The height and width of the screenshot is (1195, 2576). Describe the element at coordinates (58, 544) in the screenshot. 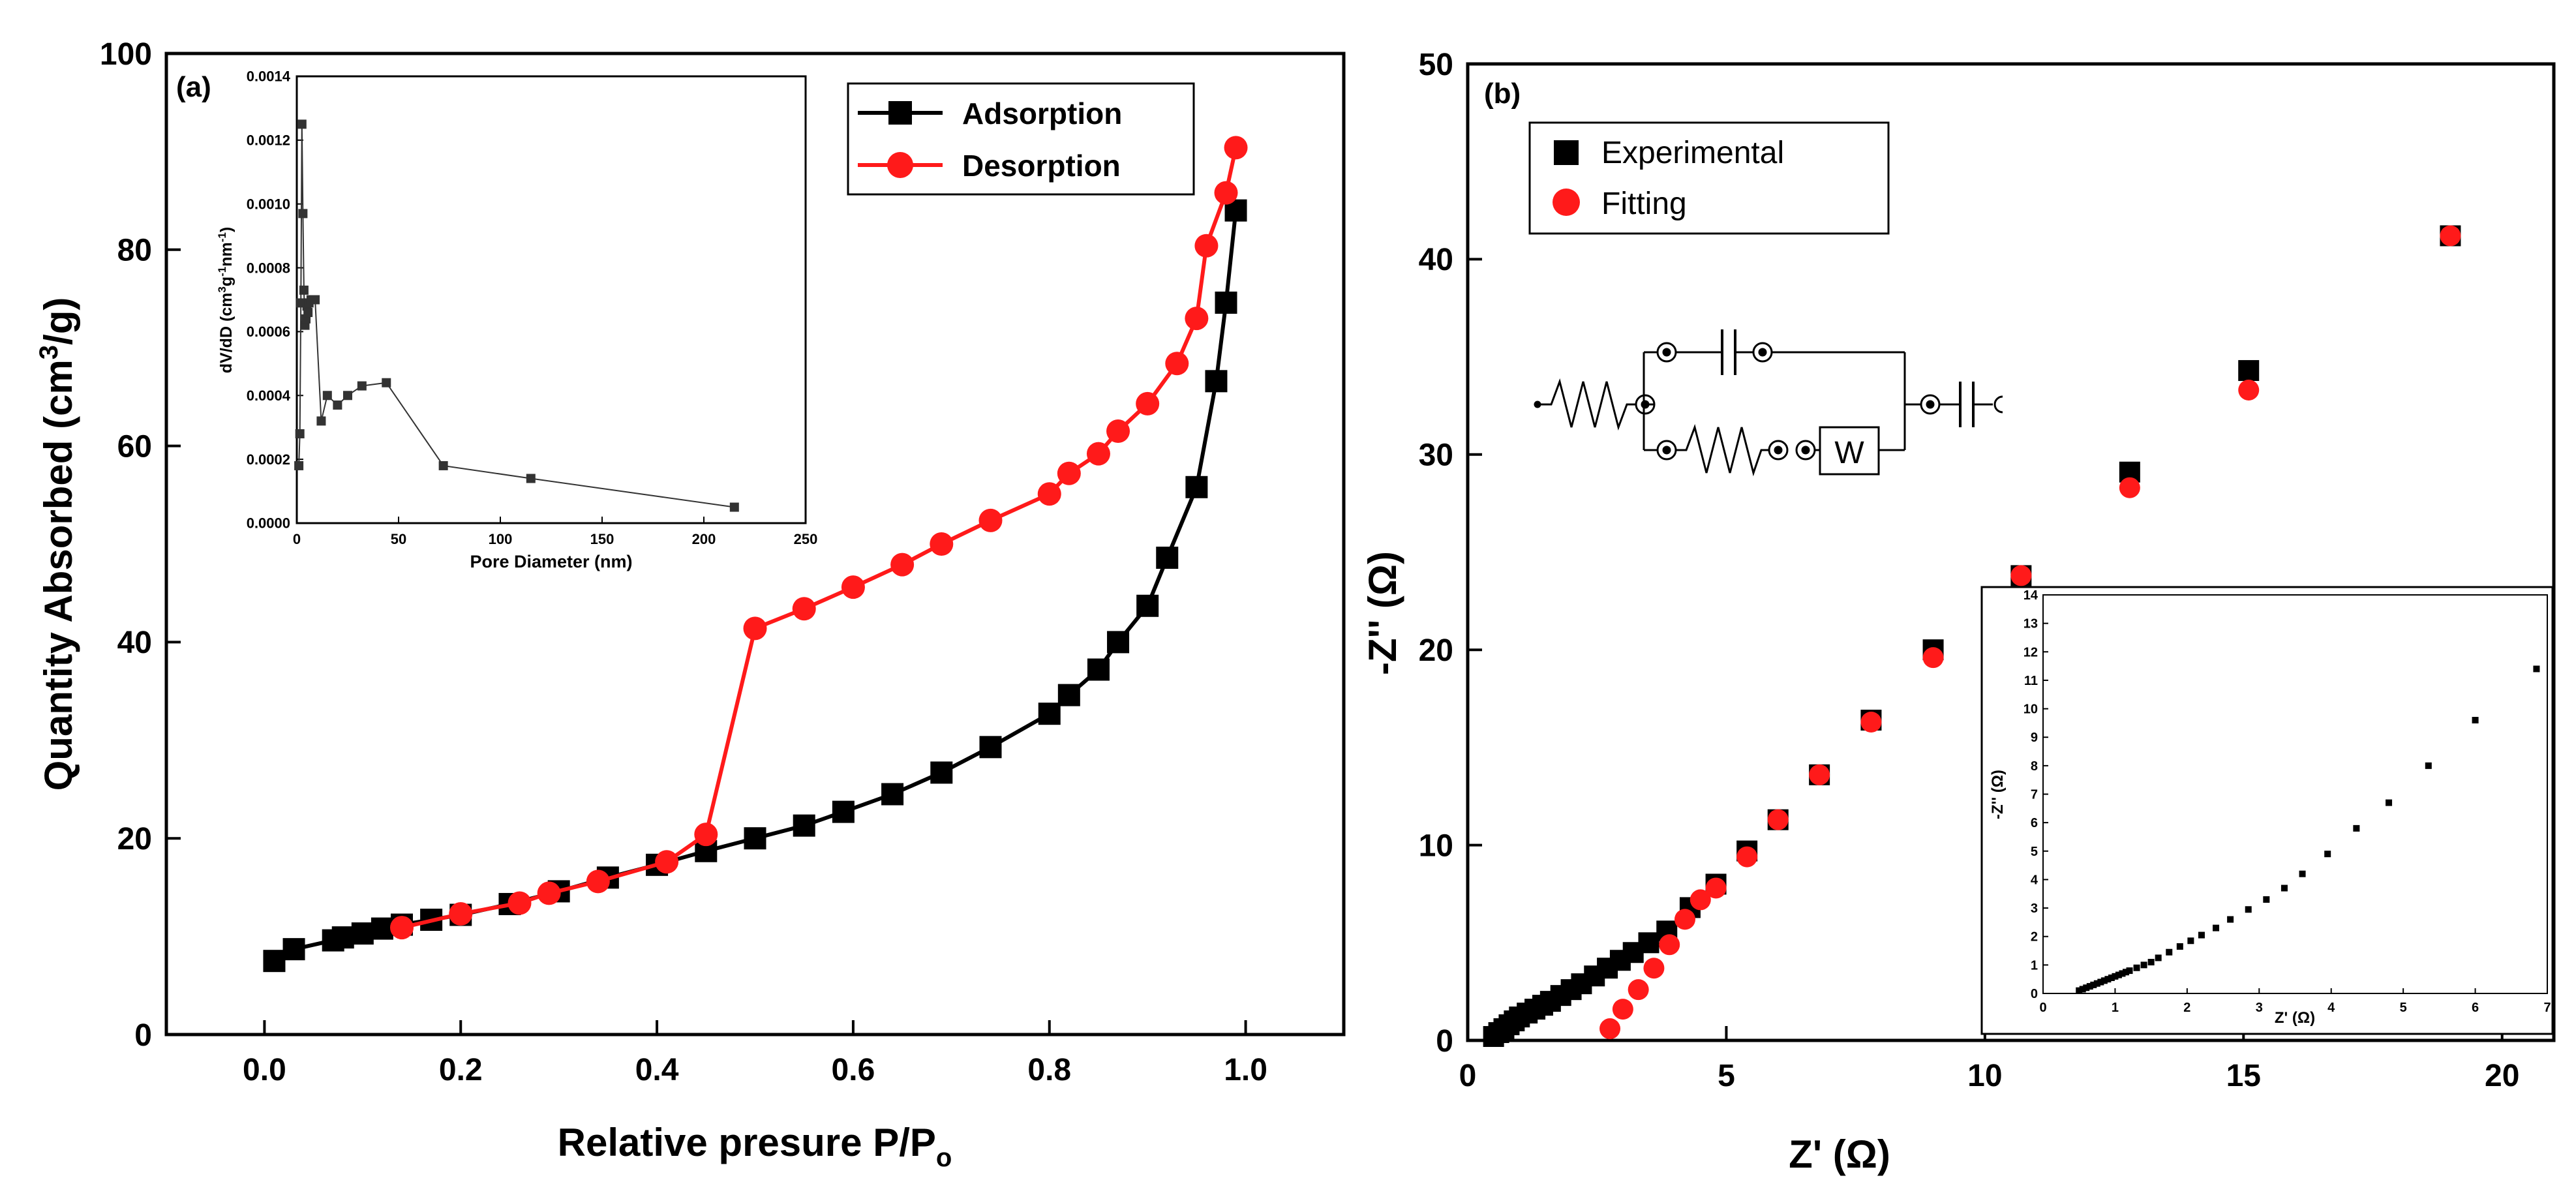

I see `y-axis-label-a: Quantity Absorbed (cm3/g)` at that location.